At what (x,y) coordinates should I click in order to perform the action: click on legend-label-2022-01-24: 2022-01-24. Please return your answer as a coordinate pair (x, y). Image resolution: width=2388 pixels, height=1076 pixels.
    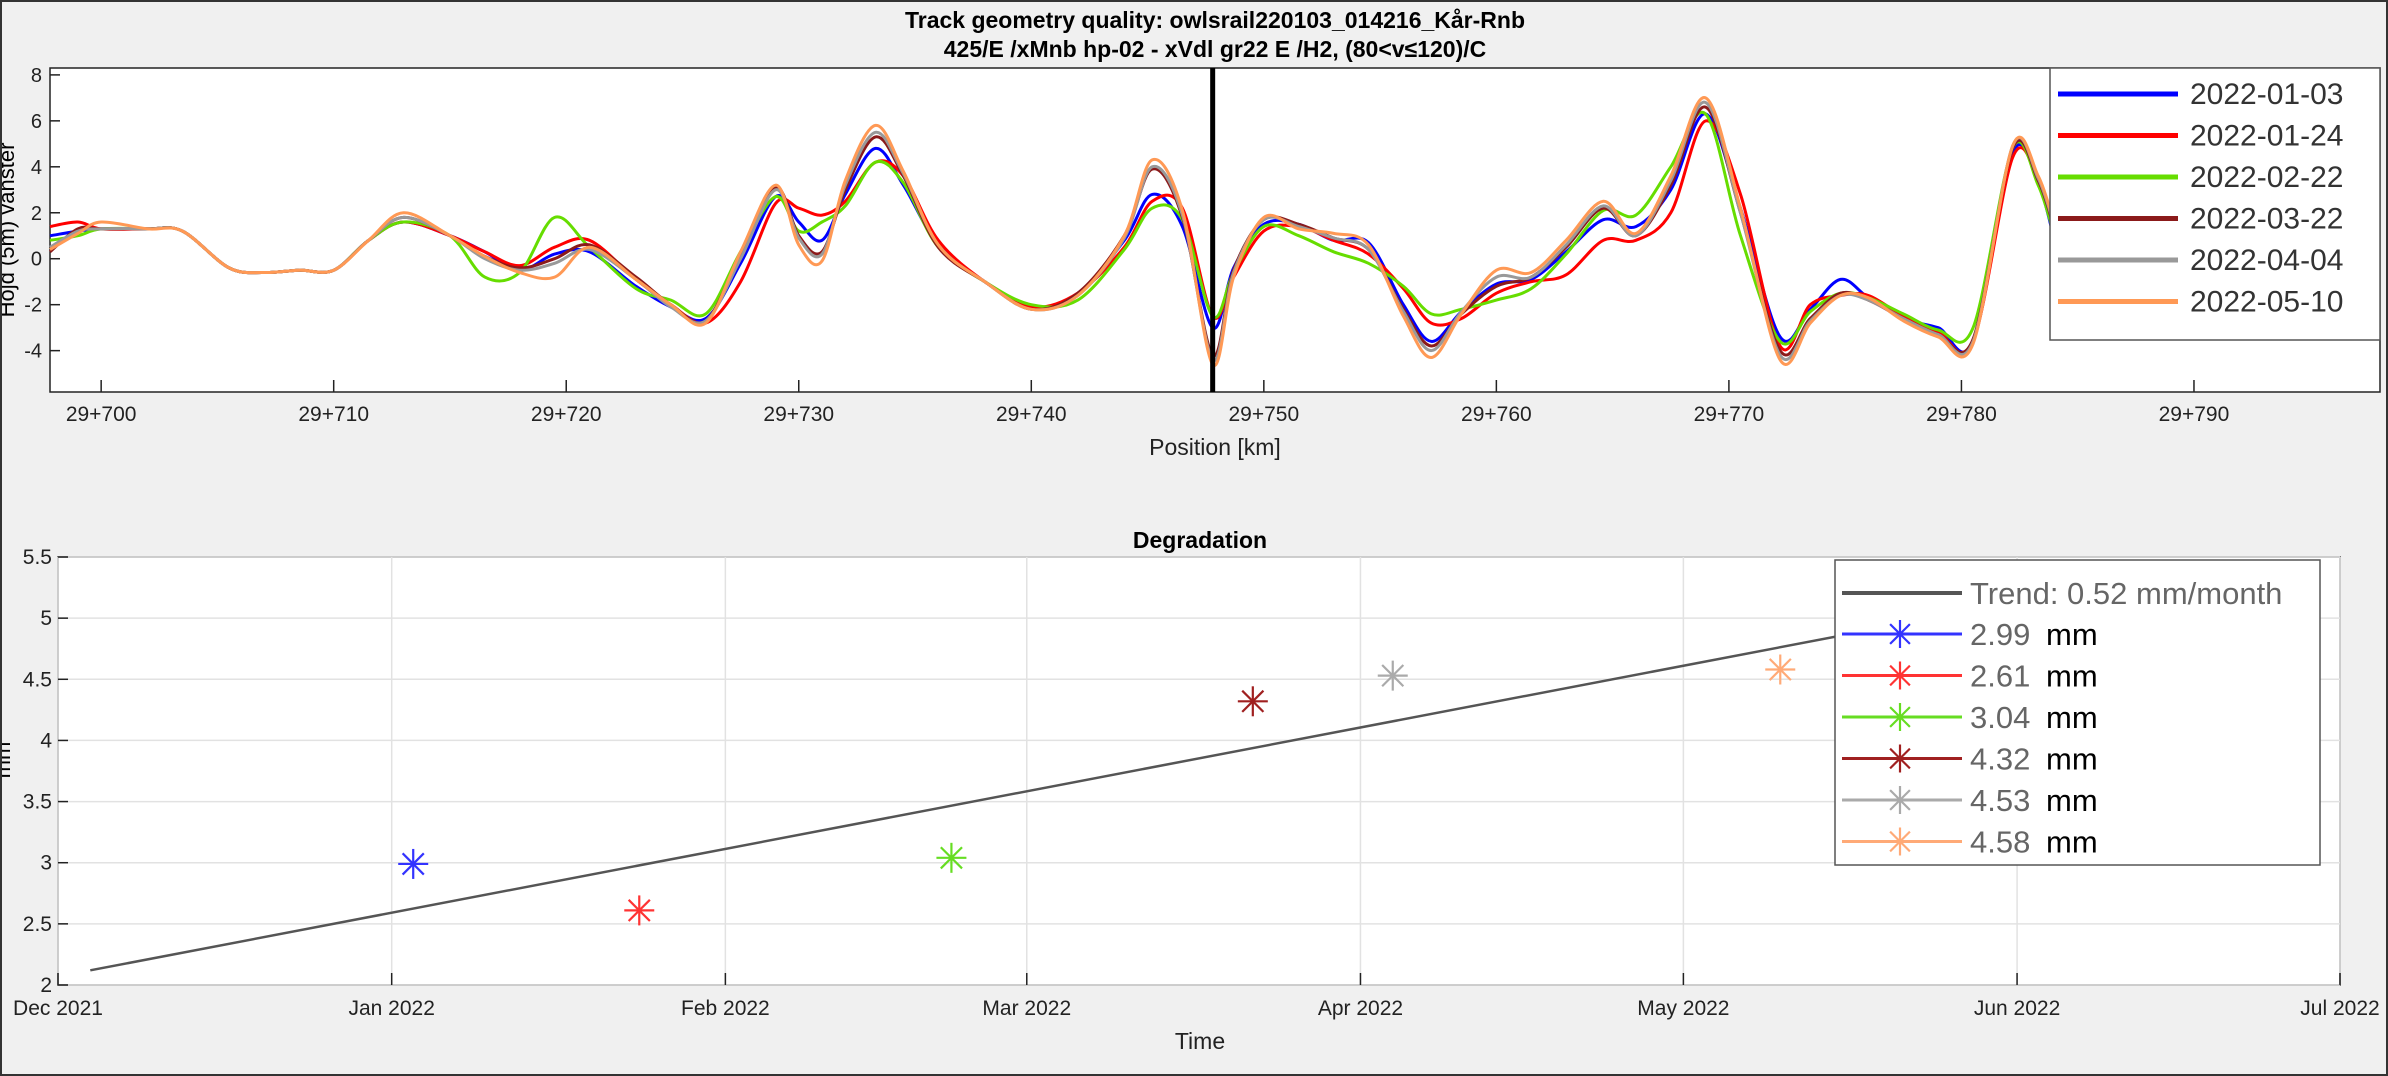
    Looking at the image, I should click on (2266, 136).